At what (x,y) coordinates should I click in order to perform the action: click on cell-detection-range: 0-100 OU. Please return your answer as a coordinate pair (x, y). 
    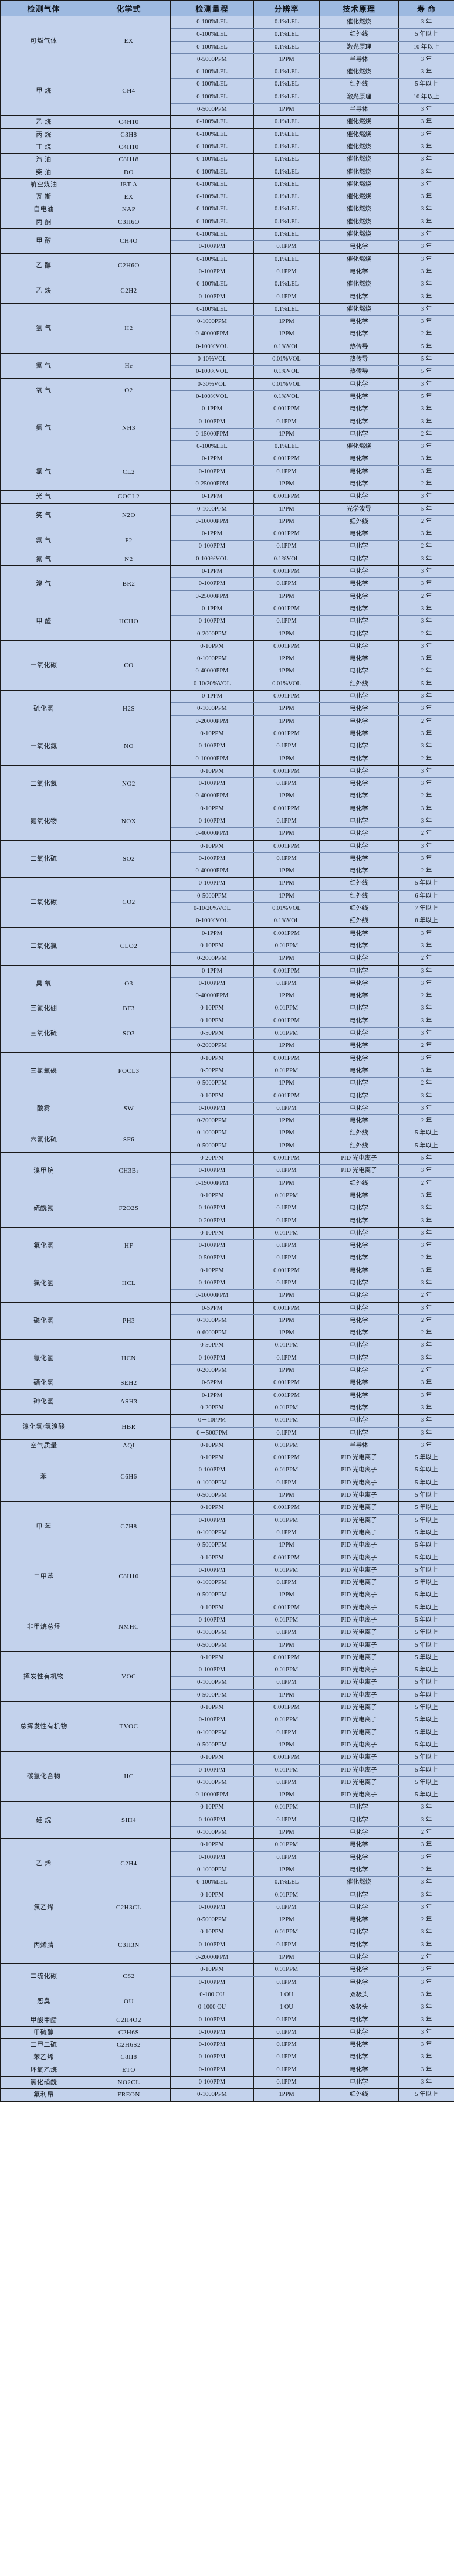
    Looking at the image, I should click on (212, 1995).